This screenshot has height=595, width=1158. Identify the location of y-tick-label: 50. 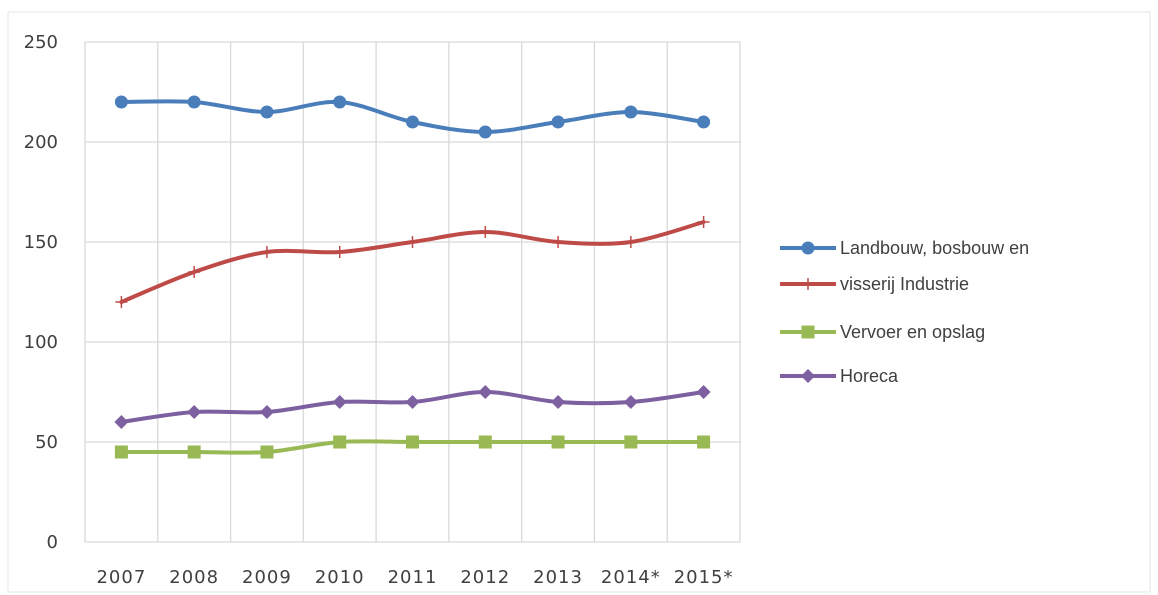
(46, 442).